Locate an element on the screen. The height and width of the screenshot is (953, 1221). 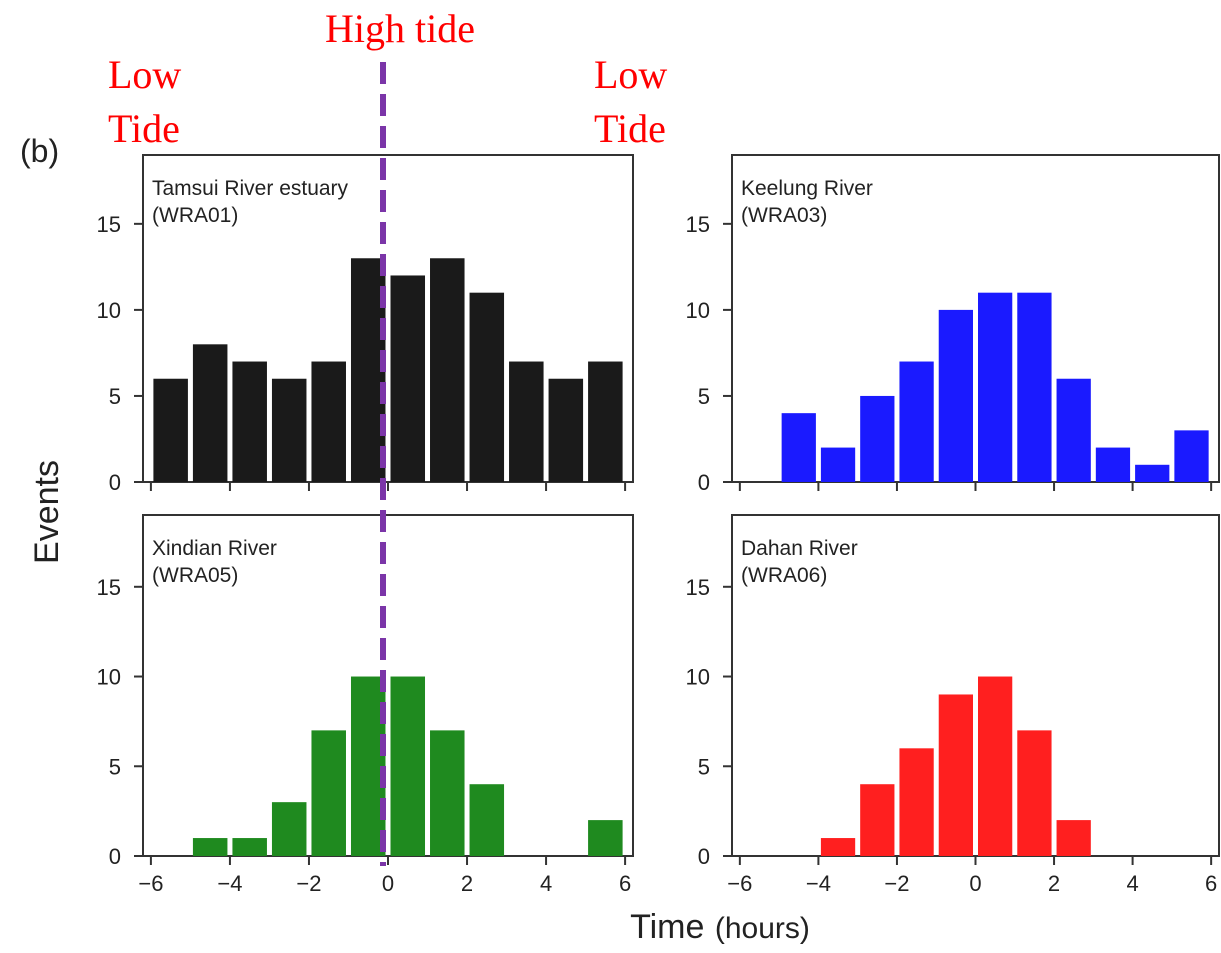
low-tide-left-label: Low Tide is located at coordinates (149, 101).